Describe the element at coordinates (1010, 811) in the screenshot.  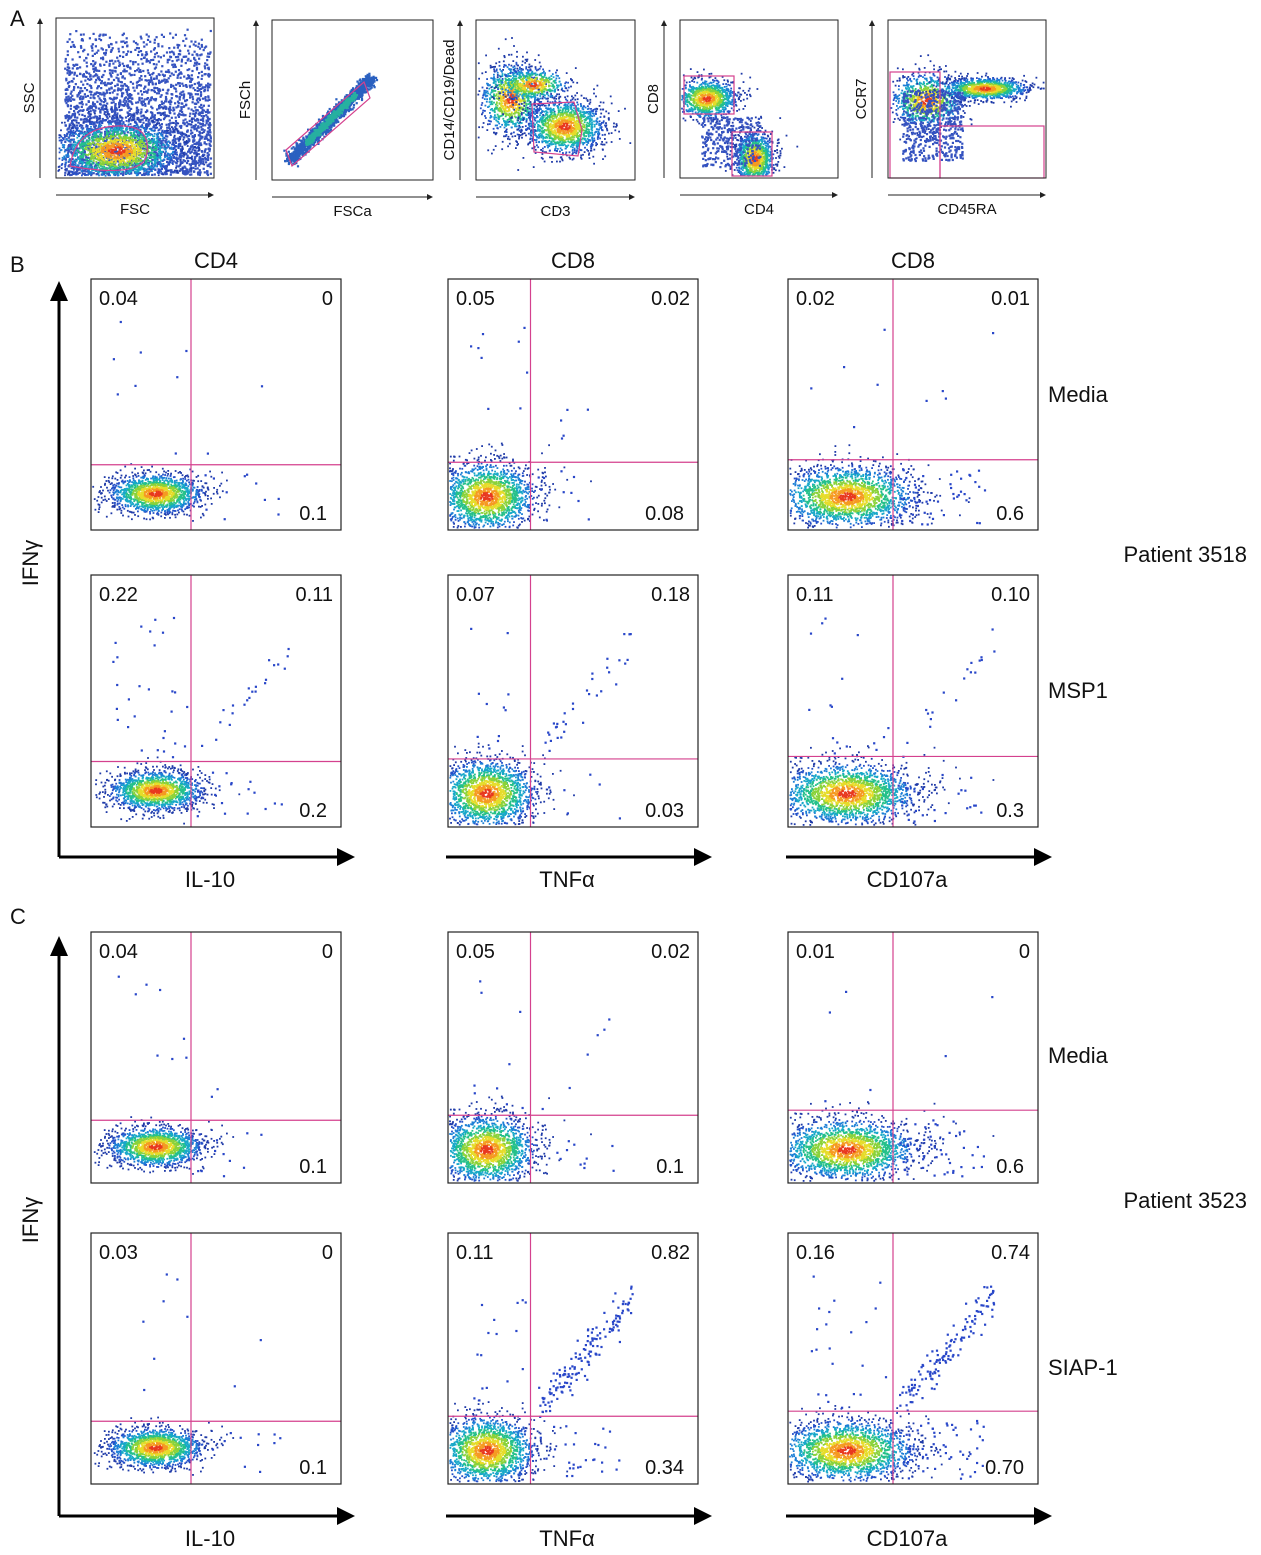
I see `quadrant-lower-right-value: 0.3` at that location.